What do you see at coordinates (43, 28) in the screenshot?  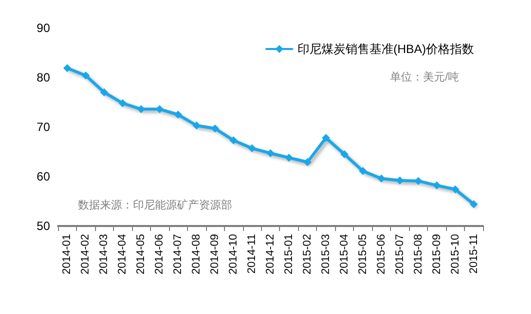 I see `y-tick-label: 90` at bounding box center [43, 28].